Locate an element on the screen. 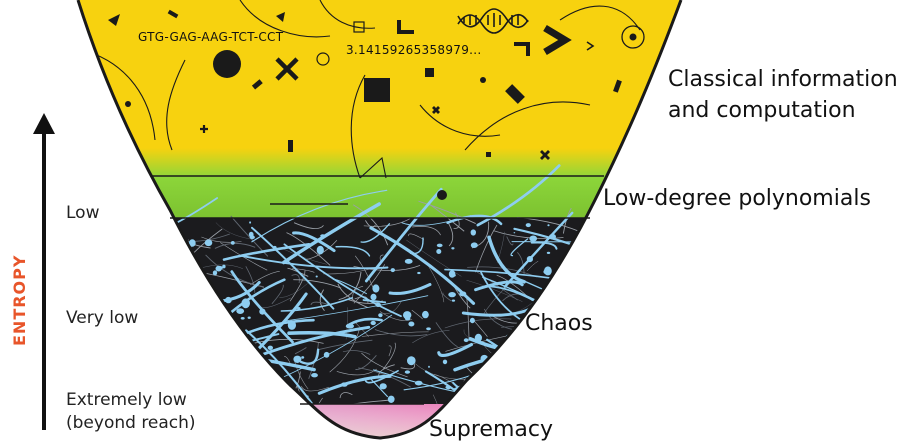  entropy-level-extremely-low: Extremely low is located at coordinates (126, 400).